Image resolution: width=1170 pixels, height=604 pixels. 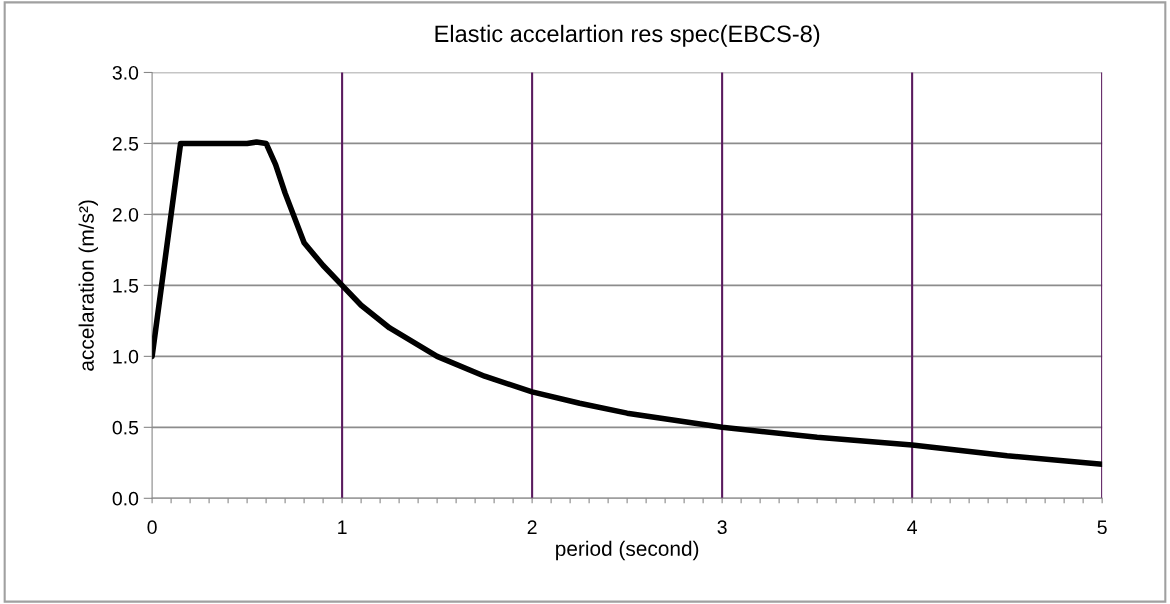 What do you see at coordinates (126, 356) in the screenshot?
I see `y-tick-label: 1.0` at bounding box center [126, 356].